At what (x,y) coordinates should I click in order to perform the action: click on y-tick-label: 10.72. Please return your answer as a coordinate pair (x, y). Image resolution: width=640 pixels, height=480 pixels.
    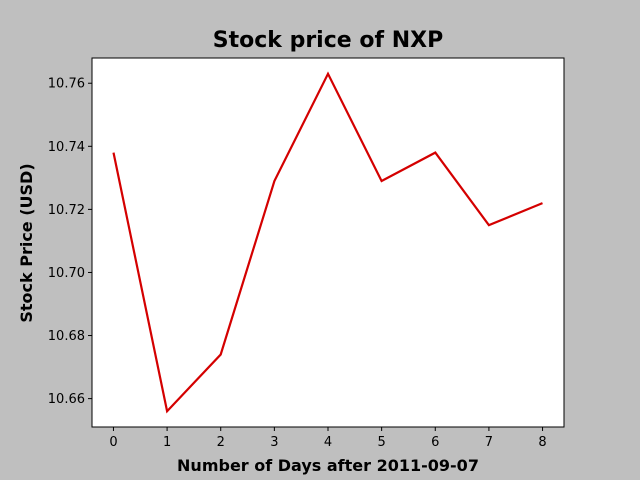
    Looking at the image, I should click on (66, 210).